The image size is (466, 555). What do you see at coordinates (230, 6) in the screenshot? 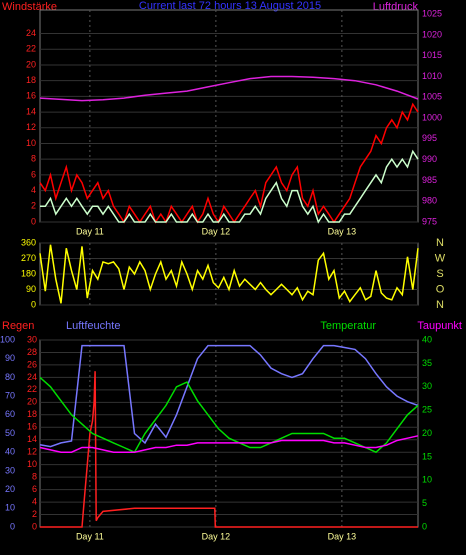
I see `chart-title: Current last 72 hours 13 August 2015` at bounding box center [230, 6].